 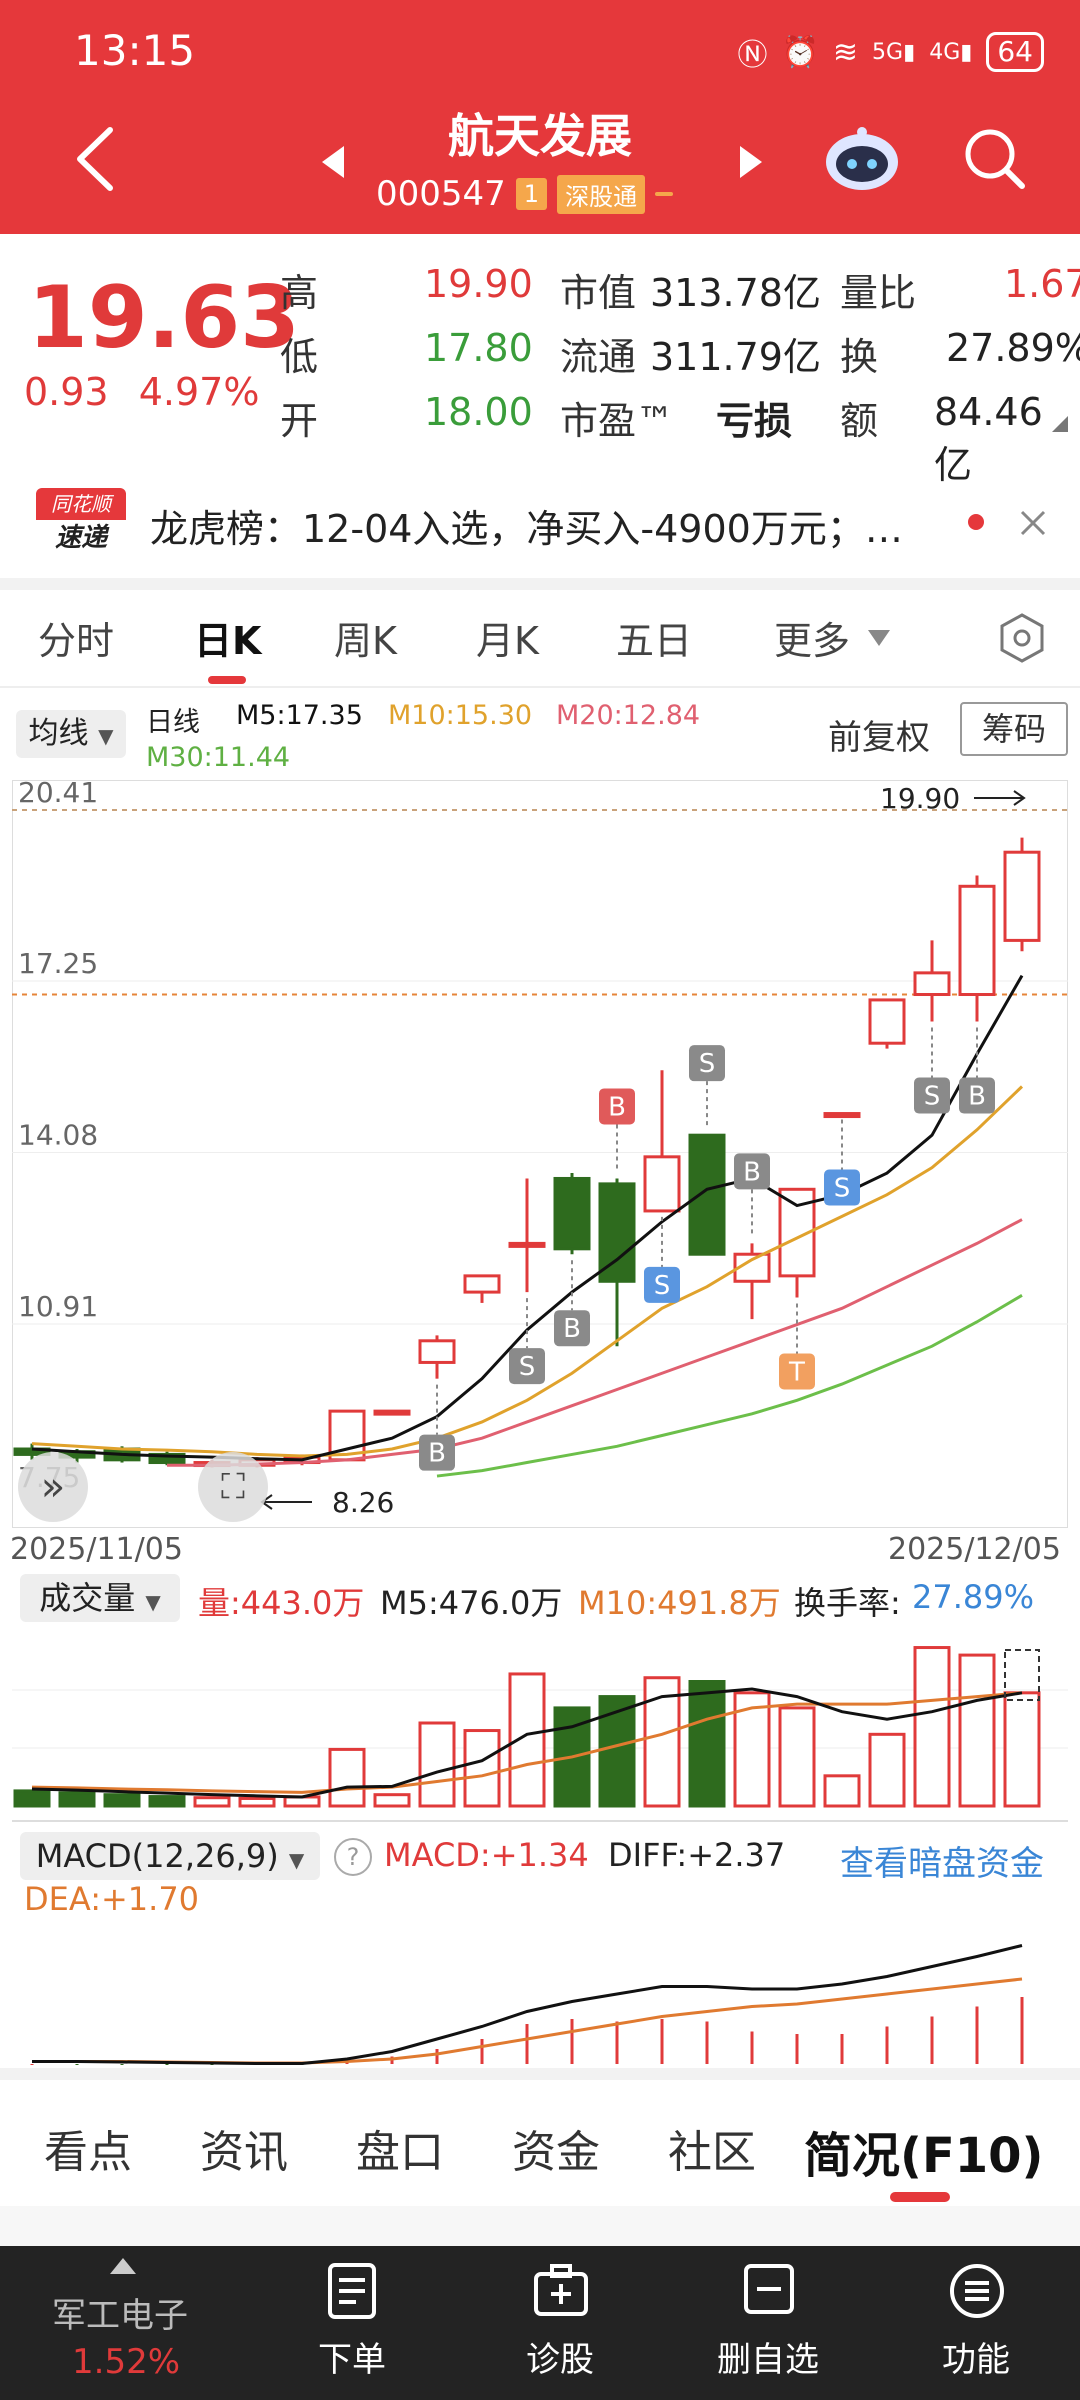 I want to click on pe-value: 亏损, so click(x=754, y=421).